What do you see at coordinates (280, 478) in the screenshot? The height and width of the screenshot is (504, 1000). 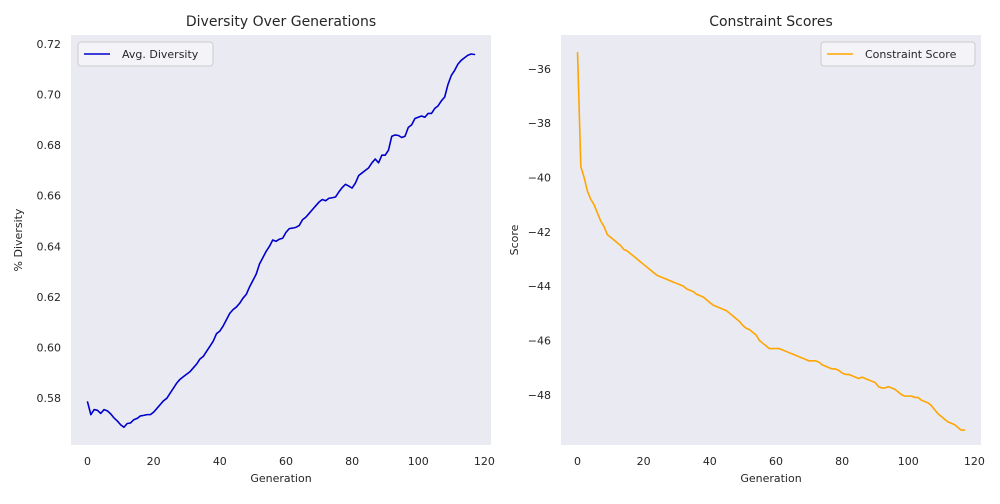 I see `diversity-x-axis-label: Generation` at bounding box center [280, 478].